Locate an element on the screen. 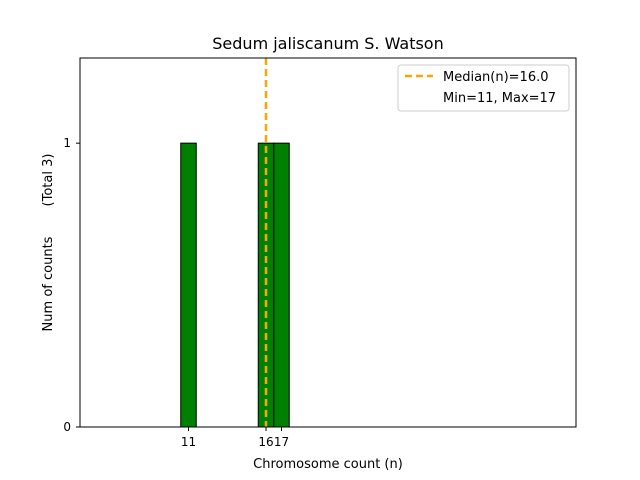  x-tick-label-16: 16 is located at coordinates (265, 442).